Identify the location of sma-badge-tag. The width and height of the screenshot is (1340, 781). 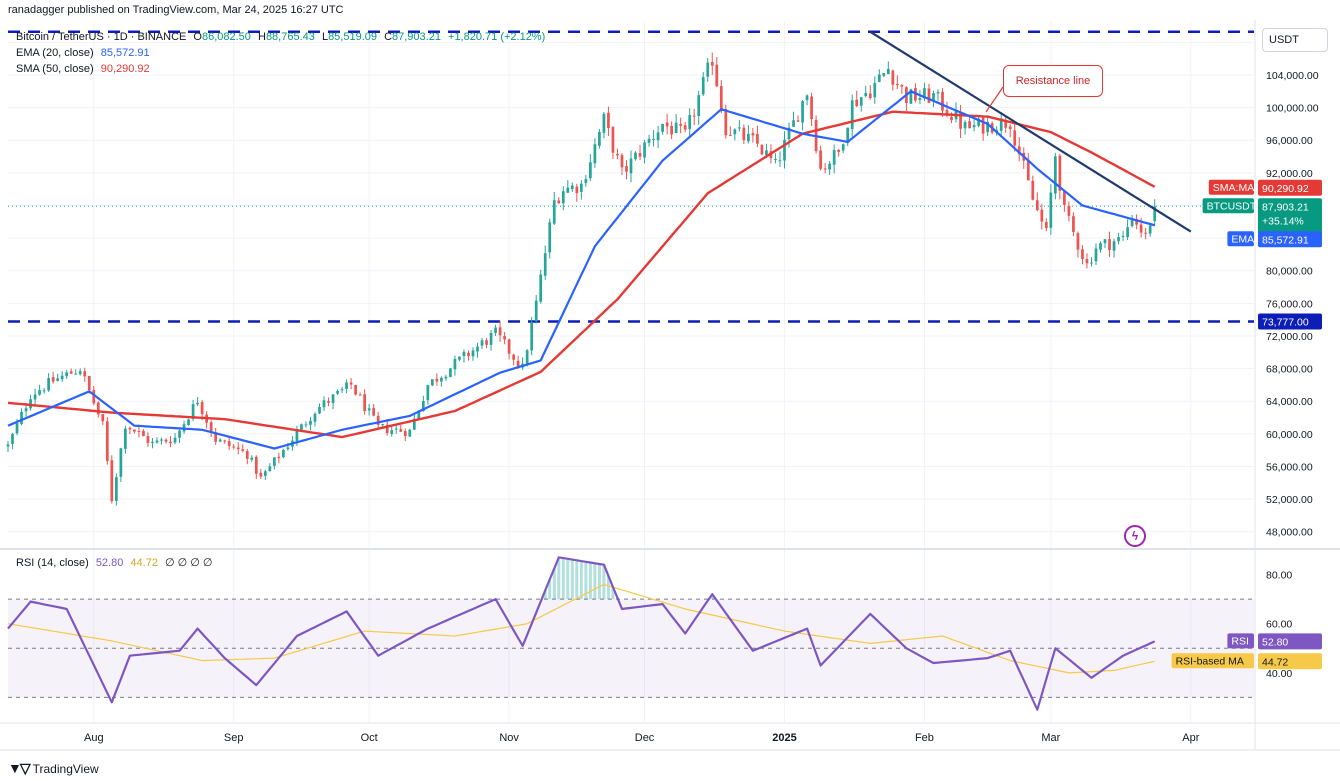
(1231, 187).